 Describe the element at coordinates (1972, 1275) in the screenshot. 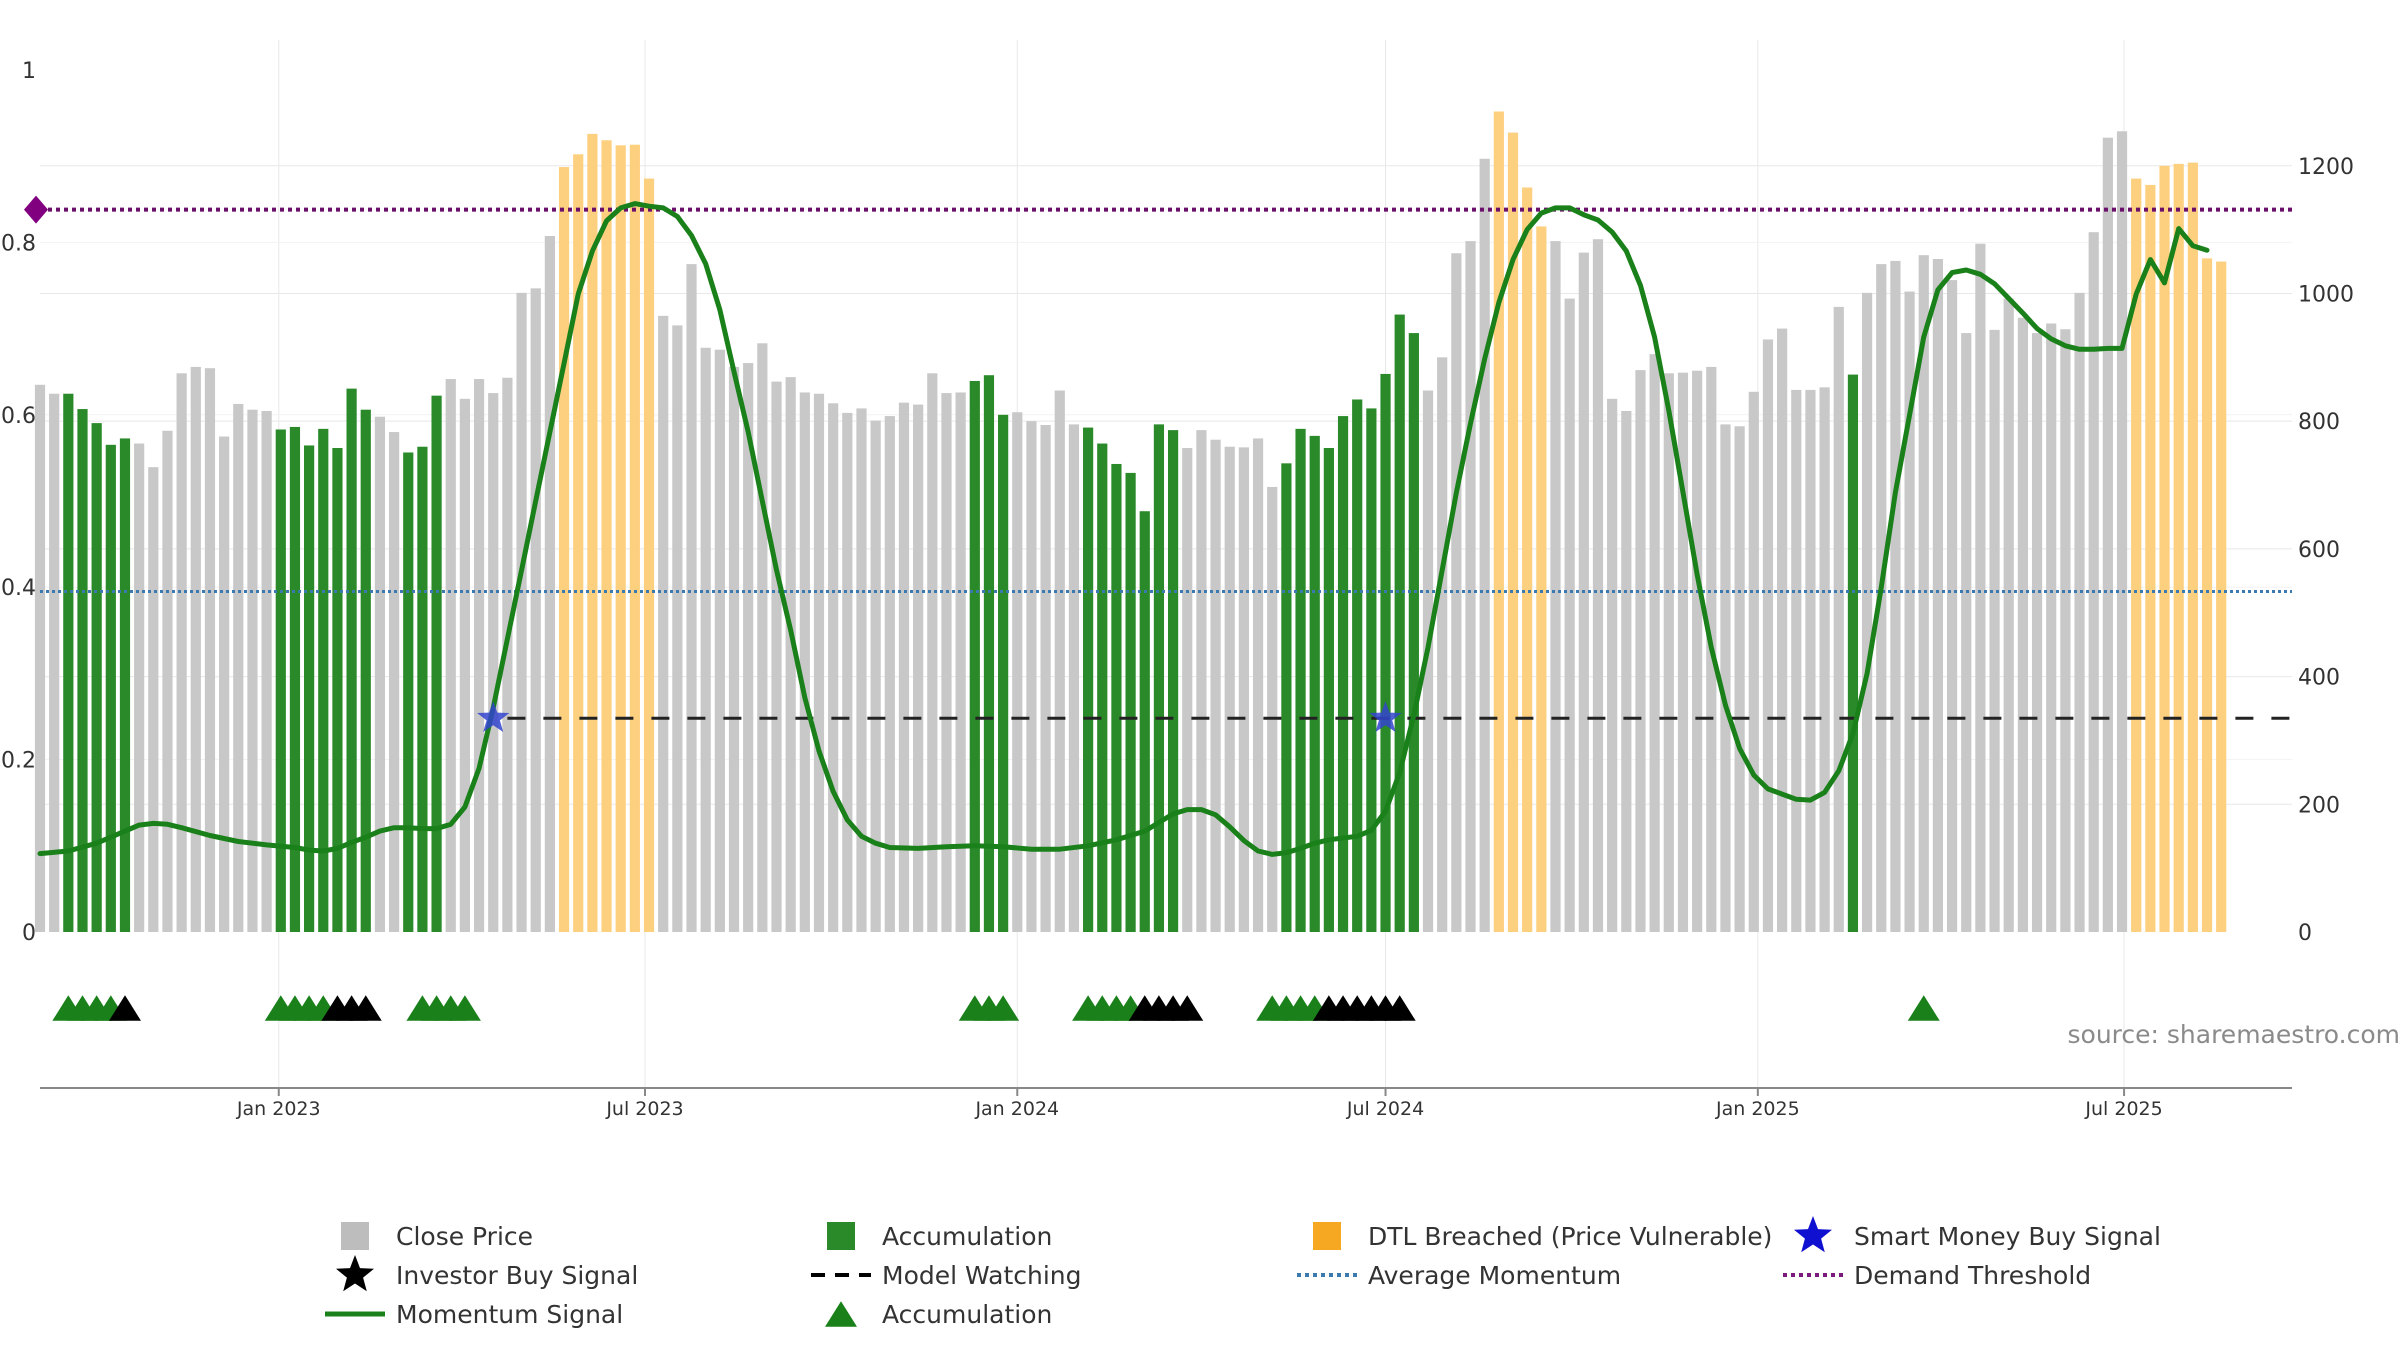

I see `legend-label: Demand Threshold` at that location.